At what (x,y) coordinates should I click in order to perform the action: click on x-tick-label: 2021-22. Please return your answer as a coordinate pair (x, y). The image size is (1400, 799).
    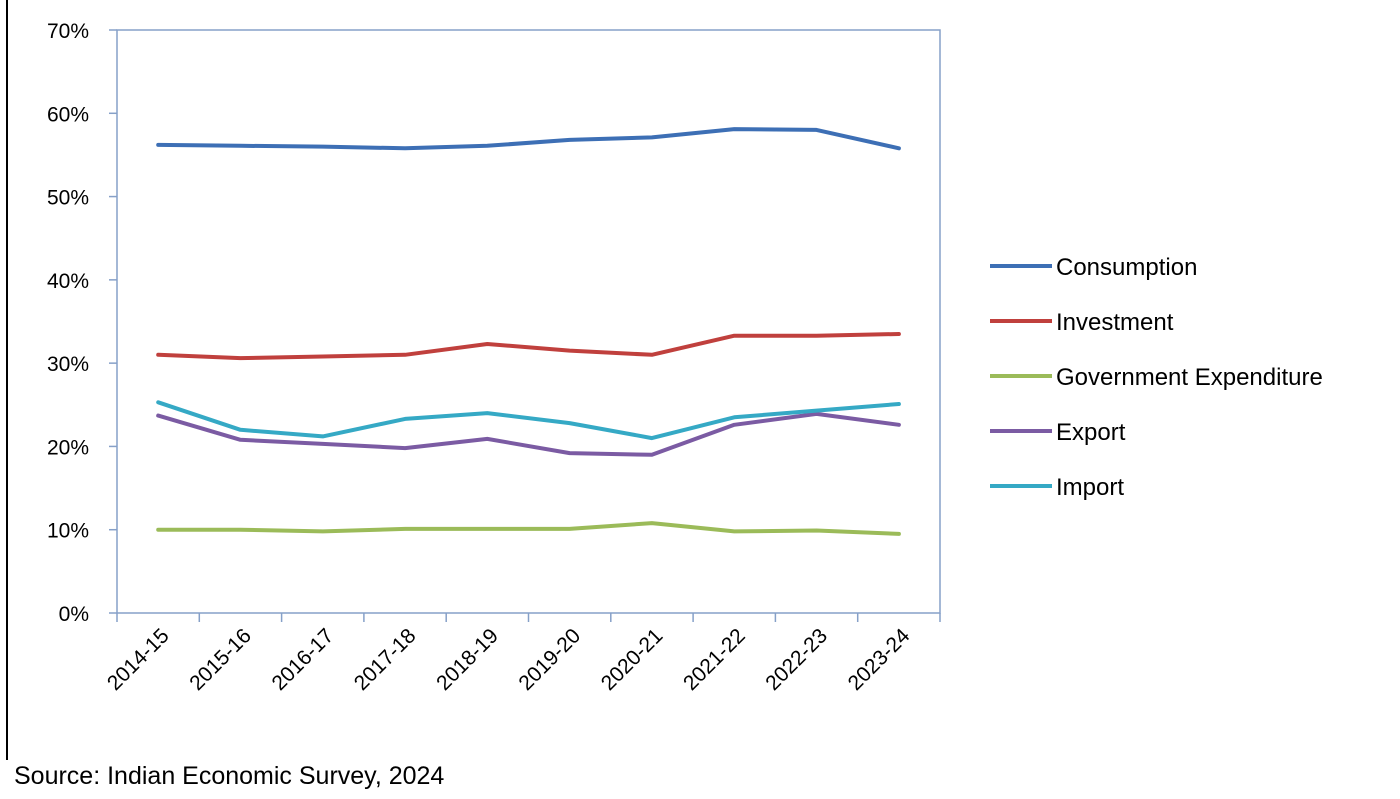
    Looking at the image, I should click on (714, 659).